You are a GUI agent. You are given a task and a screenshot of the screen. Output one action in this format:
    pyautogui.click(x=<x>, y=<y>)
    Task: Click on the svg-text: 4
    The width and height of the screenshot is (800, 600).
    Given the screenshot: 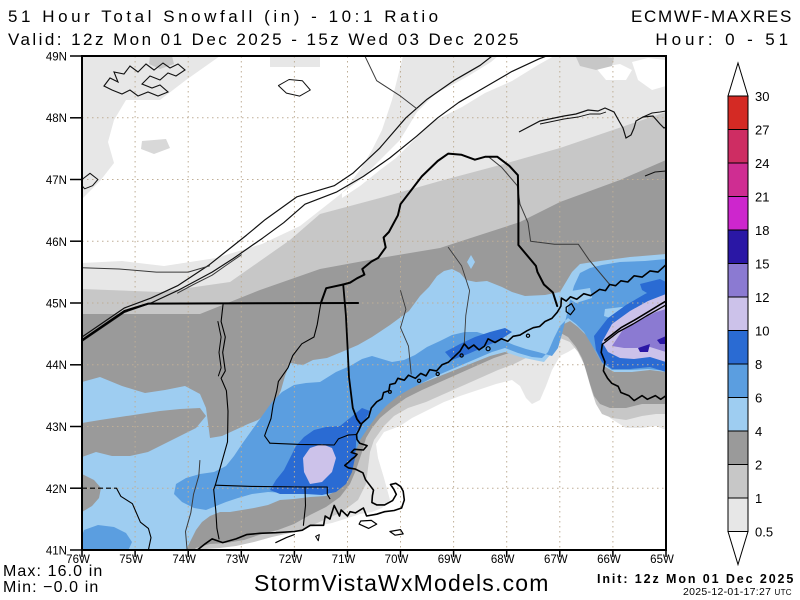 What is the action you would take?
    pyautogui.click(x=758, y=431)
    